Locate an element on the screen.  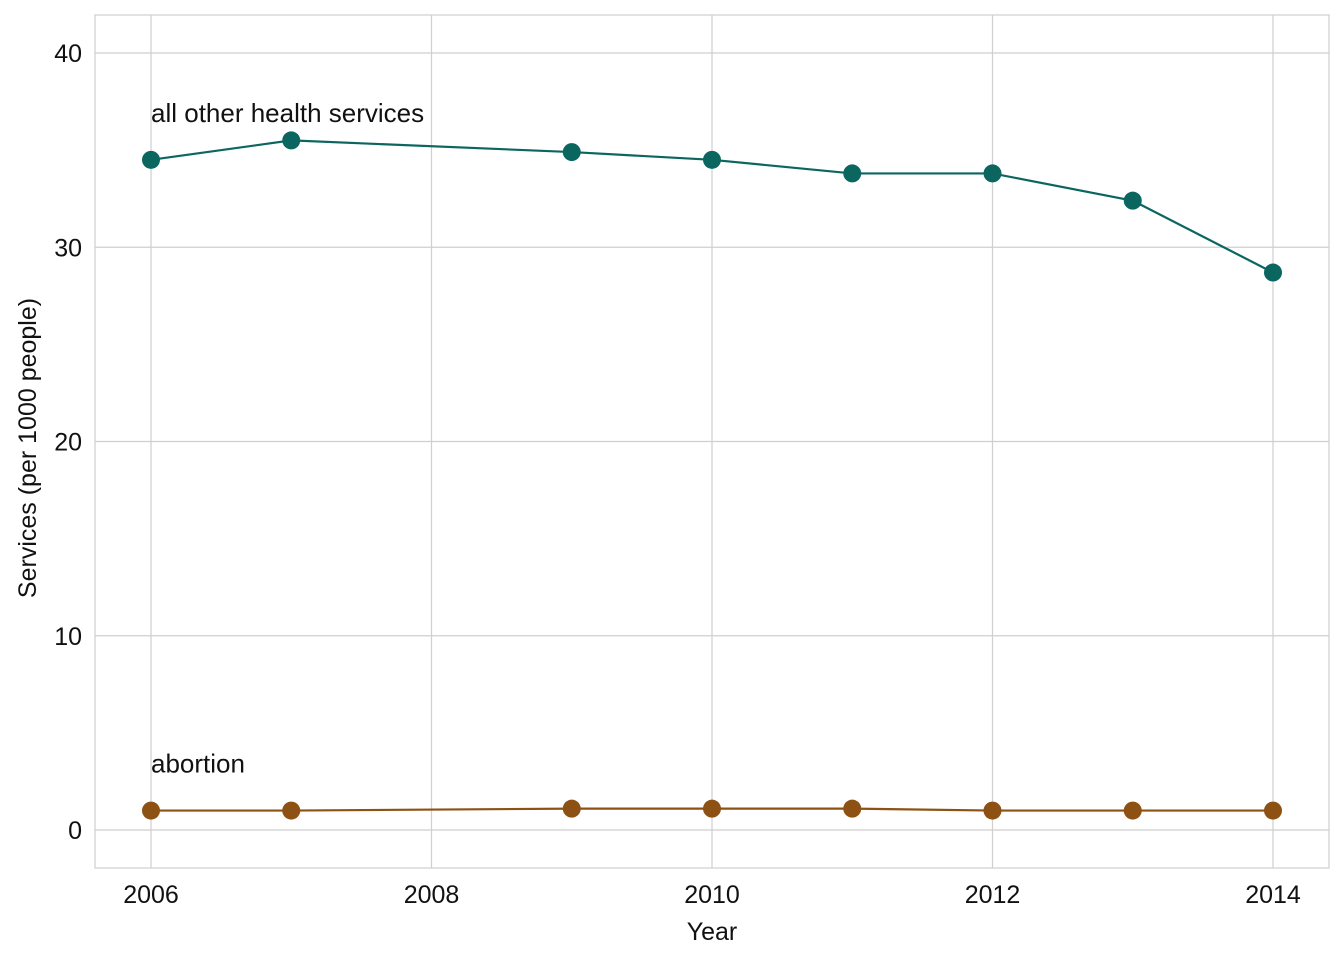
series-label: all other health services is located at coordinates (287, 113).